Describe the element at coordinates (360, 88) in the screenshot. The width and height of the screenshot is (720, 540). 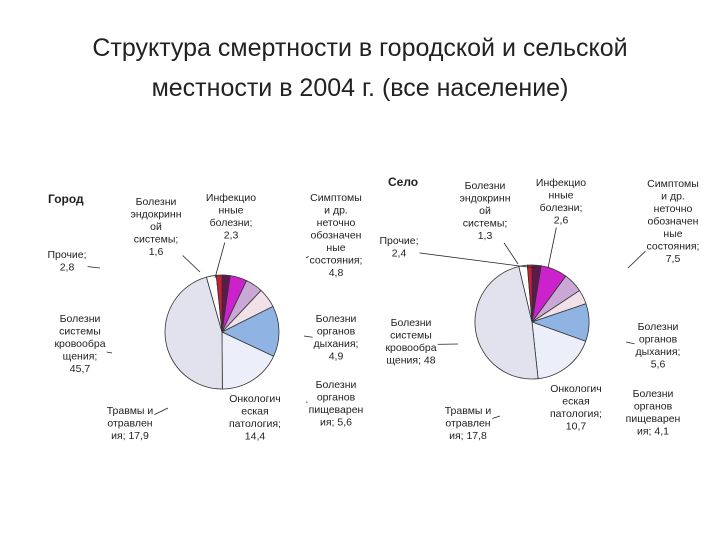
I see `title-line-2: местности в 2004 г. (все население)` at that location.